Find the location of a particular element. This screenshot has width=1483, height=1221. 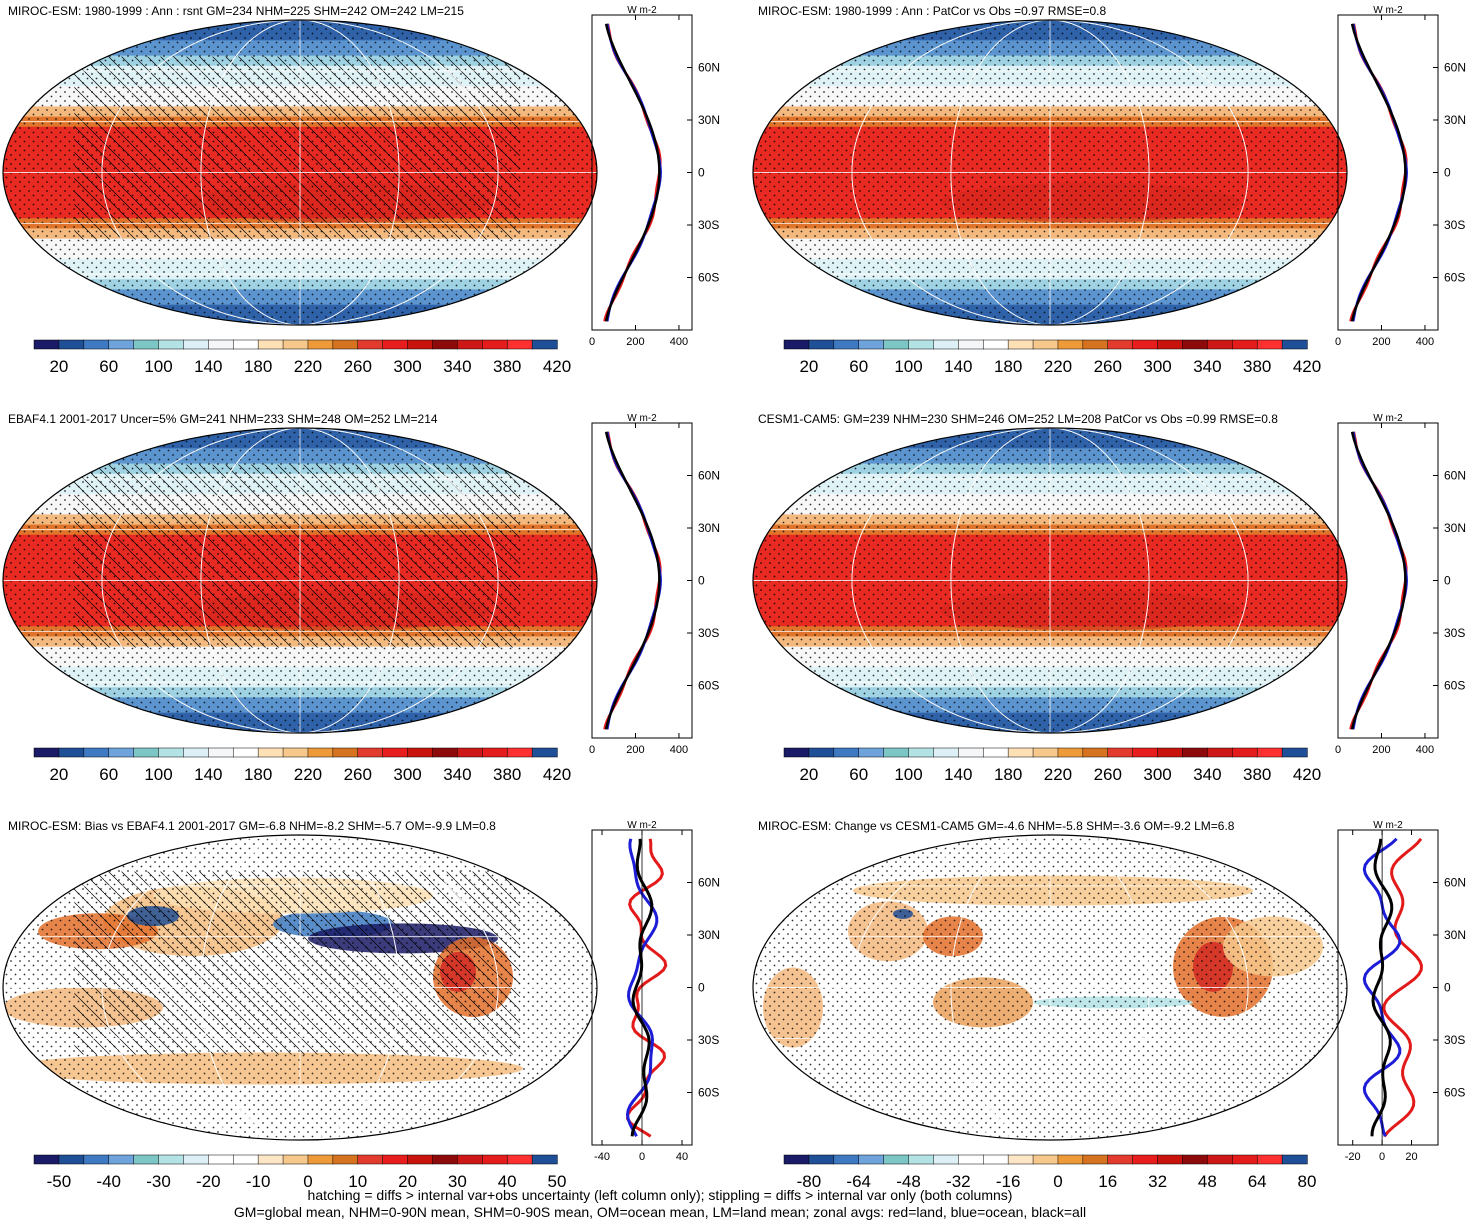

colorbar-tick-label: -20 is located at coordinates (208, 1181).